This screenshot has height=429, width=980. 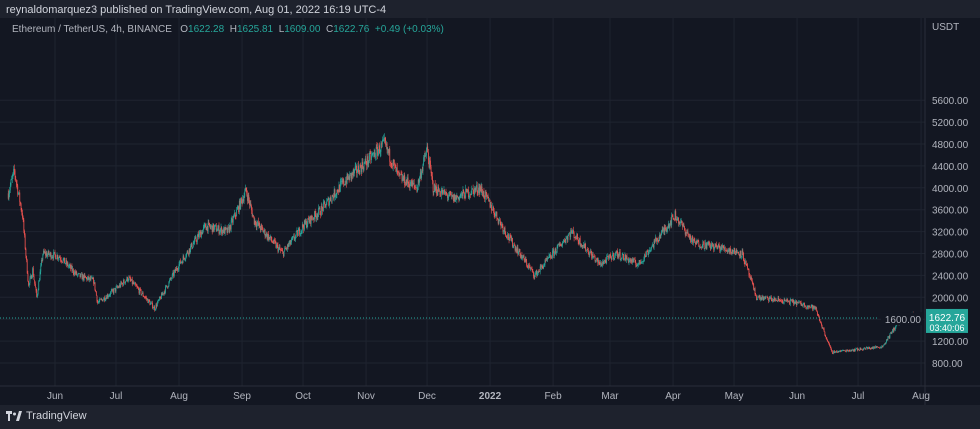 What do you see at coordinates (921, 396) in the screenshot?
I see `time-tick-label: Aug` at bounding box center [921, 396].